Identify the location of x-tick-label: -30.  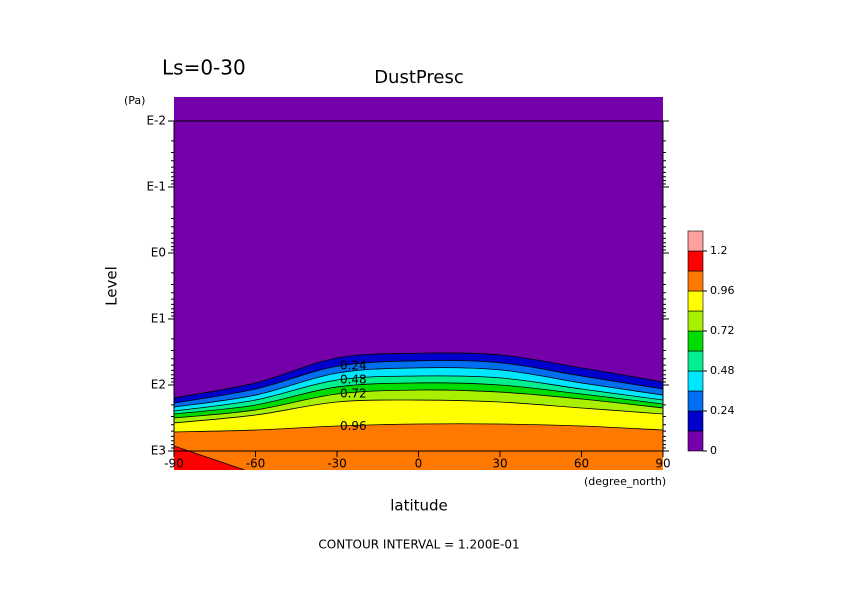
(337, 464).